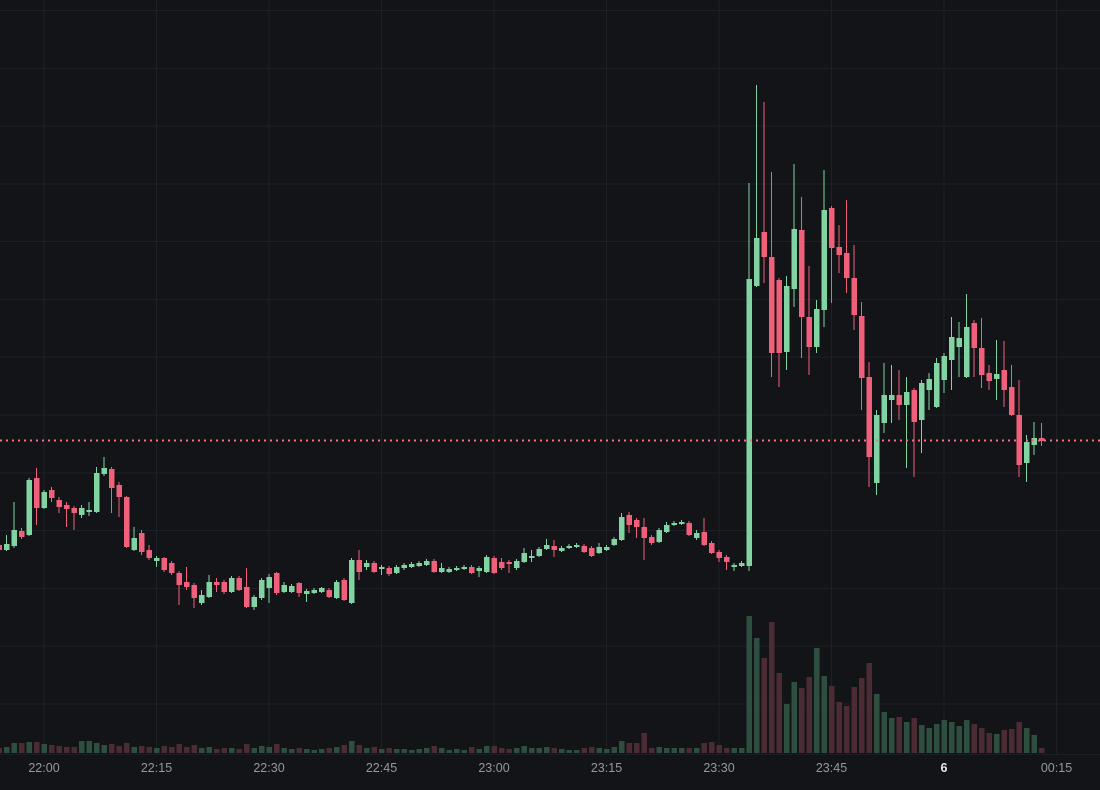 Image resolution: width=1100 pixels, height=790 pixels. I want to click on time-tick-label: 00:15, so click(1056, 768).